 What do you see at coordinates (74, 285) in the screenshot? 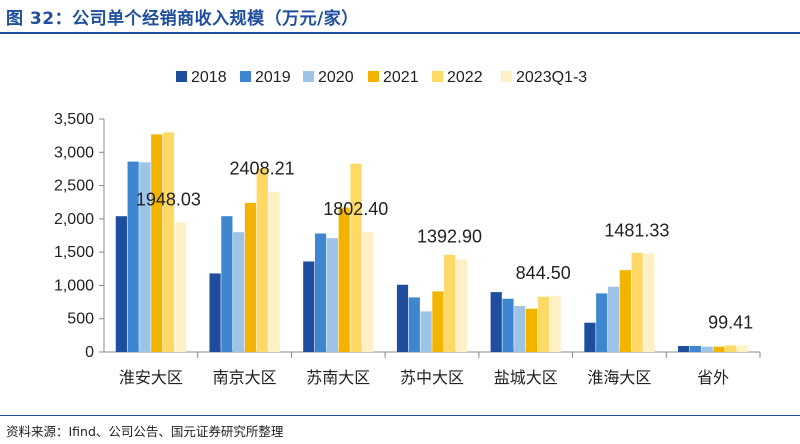
I see `y-tick-label-2: 1,000` at bounding box center [74, 285].